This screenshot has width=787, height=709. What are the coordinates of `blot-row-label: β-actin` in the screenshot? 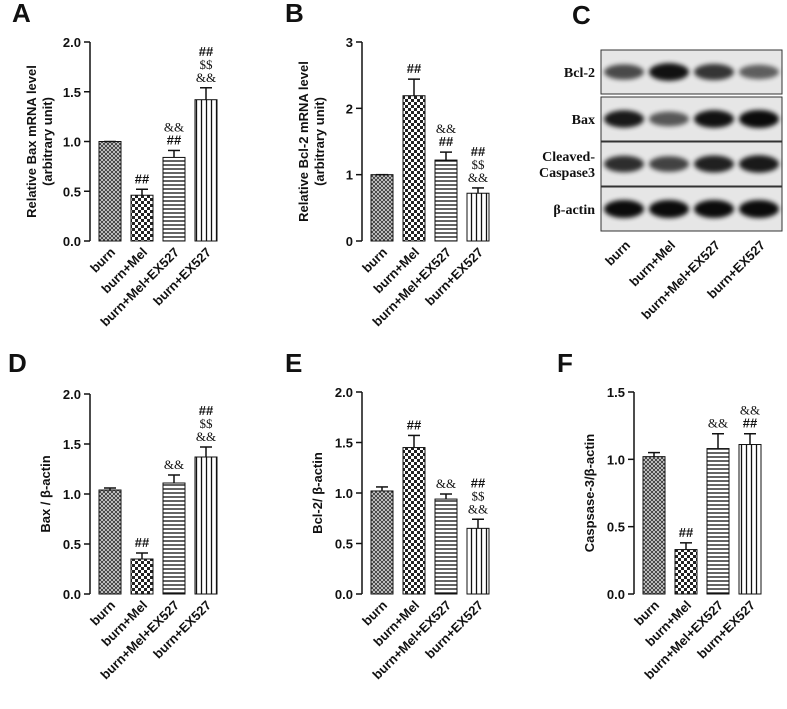 It's located at (574, 210).